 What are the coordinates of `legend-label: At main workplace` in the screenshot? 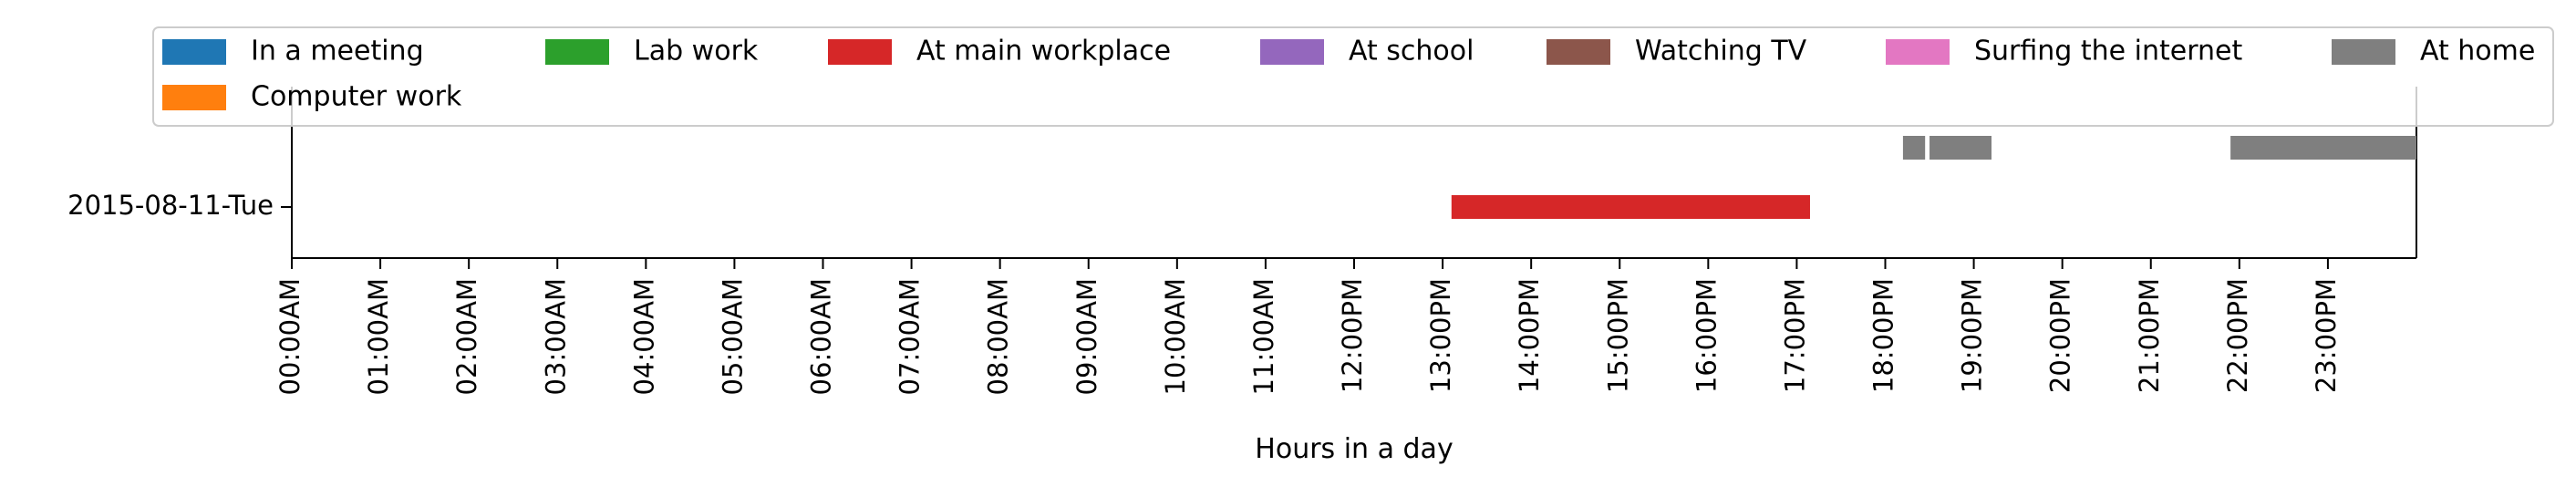 It's located at (1043, 51).